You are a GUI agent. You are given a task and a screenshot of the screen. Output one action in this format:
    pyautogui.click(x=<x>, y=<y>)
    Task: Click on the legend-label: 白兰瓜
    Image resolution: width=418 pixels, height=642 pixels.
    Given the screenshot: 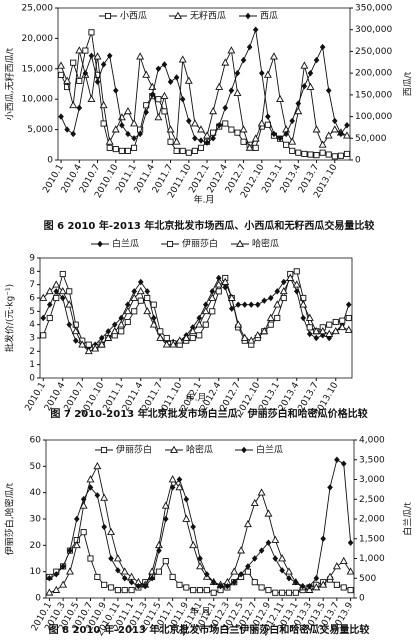 What is the action you would take?
    pyautogui.click(x=269, y=450)
    